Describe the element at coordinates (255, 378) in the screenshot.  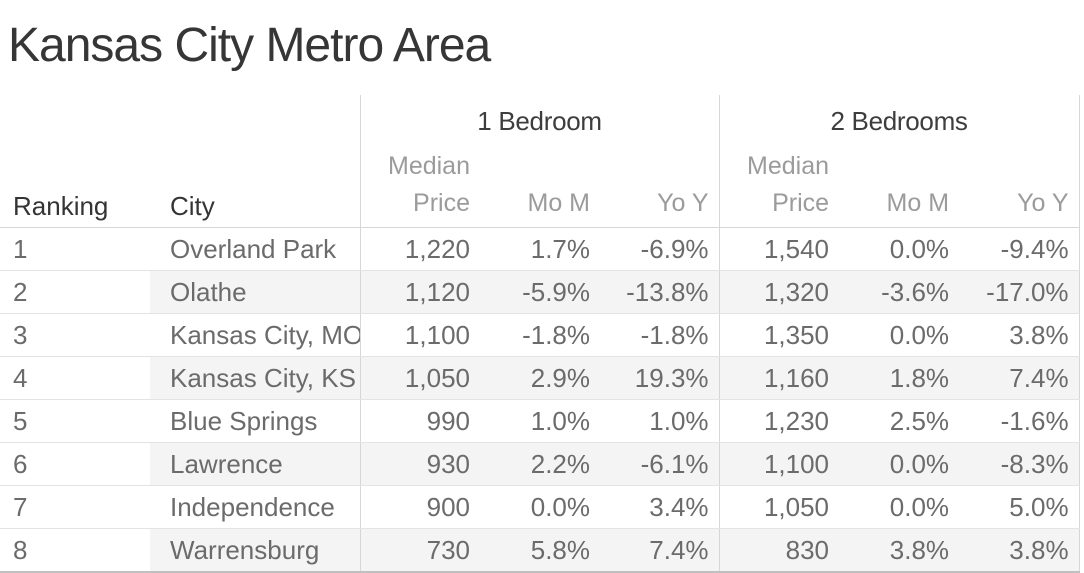
I see `city-cell: Kansas City, KS` at that location.